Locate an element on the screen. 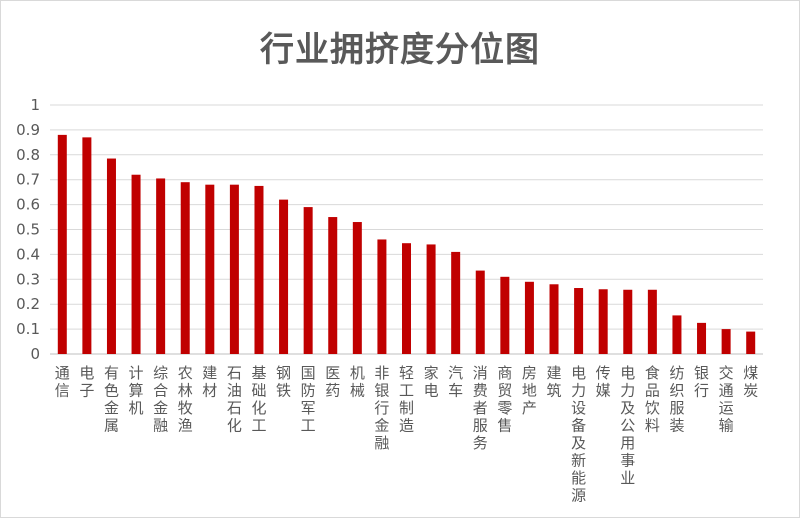 This screenshot has height=518, width=800. x-tick-label: 电子 is located at coordinates (86, 382).